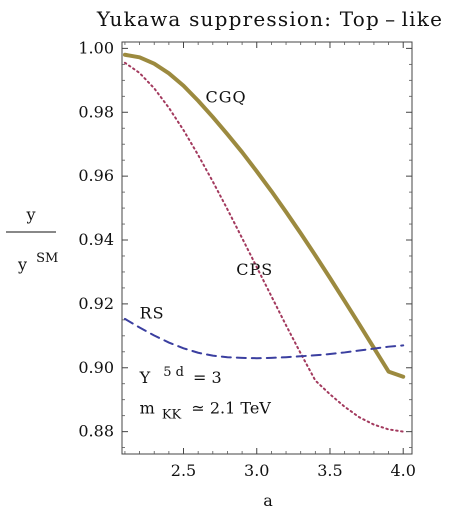 This screenshot has height=518, width=452. What do you see at coordinates (96, 175) in the screenshot?
I see `y-tick-label: 0.96` at bounding box center [96, 175].